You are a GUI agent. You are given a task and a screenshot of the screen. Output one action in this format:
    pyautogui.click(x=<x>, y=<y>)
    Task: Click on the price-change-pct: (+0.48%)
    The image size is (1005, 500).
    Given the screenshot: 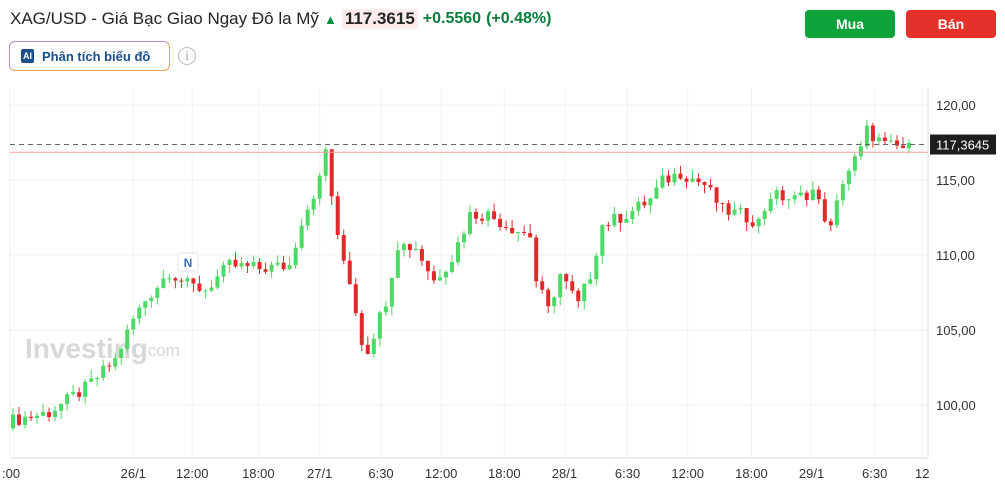 What is the action you would take?
    pyautogui.click(x=519, y=18)
    